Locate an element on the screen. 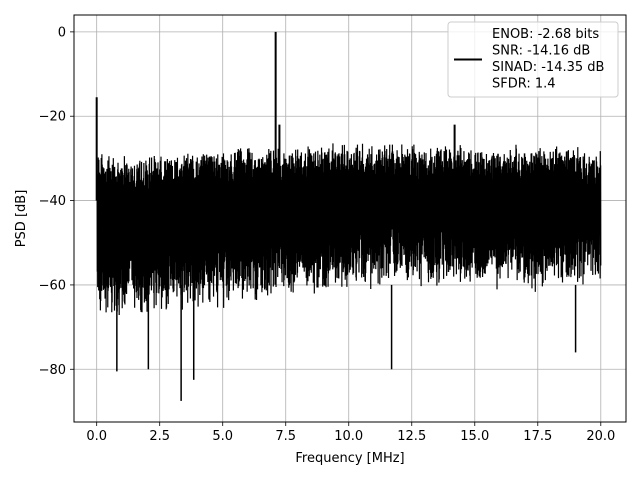  x-tick-label: 15.0 is located at coordinates (474, 436).